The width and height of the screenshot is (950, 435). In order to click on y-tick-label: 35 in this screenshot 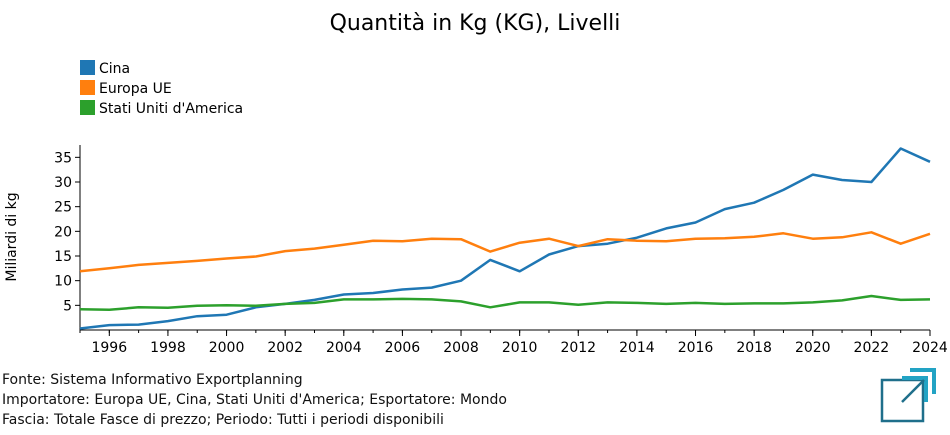, I will do `click(63, 158)`.